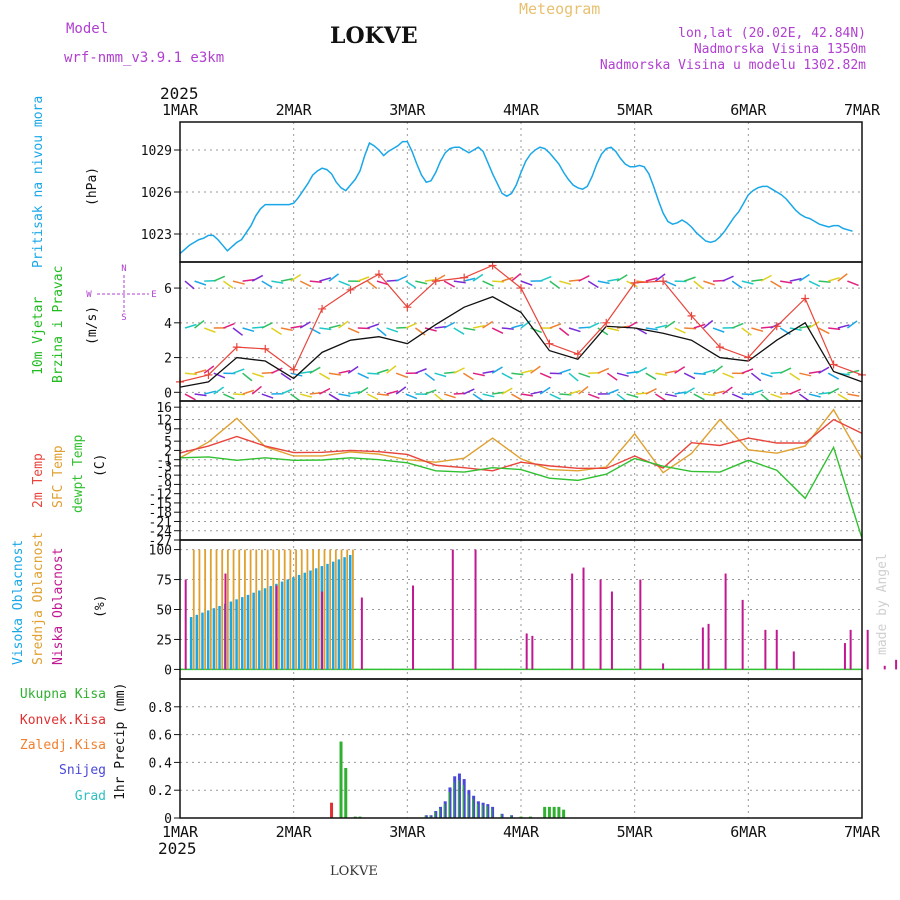  I want to click on x-tick-label-top: 1MAR, so click(180, 110).